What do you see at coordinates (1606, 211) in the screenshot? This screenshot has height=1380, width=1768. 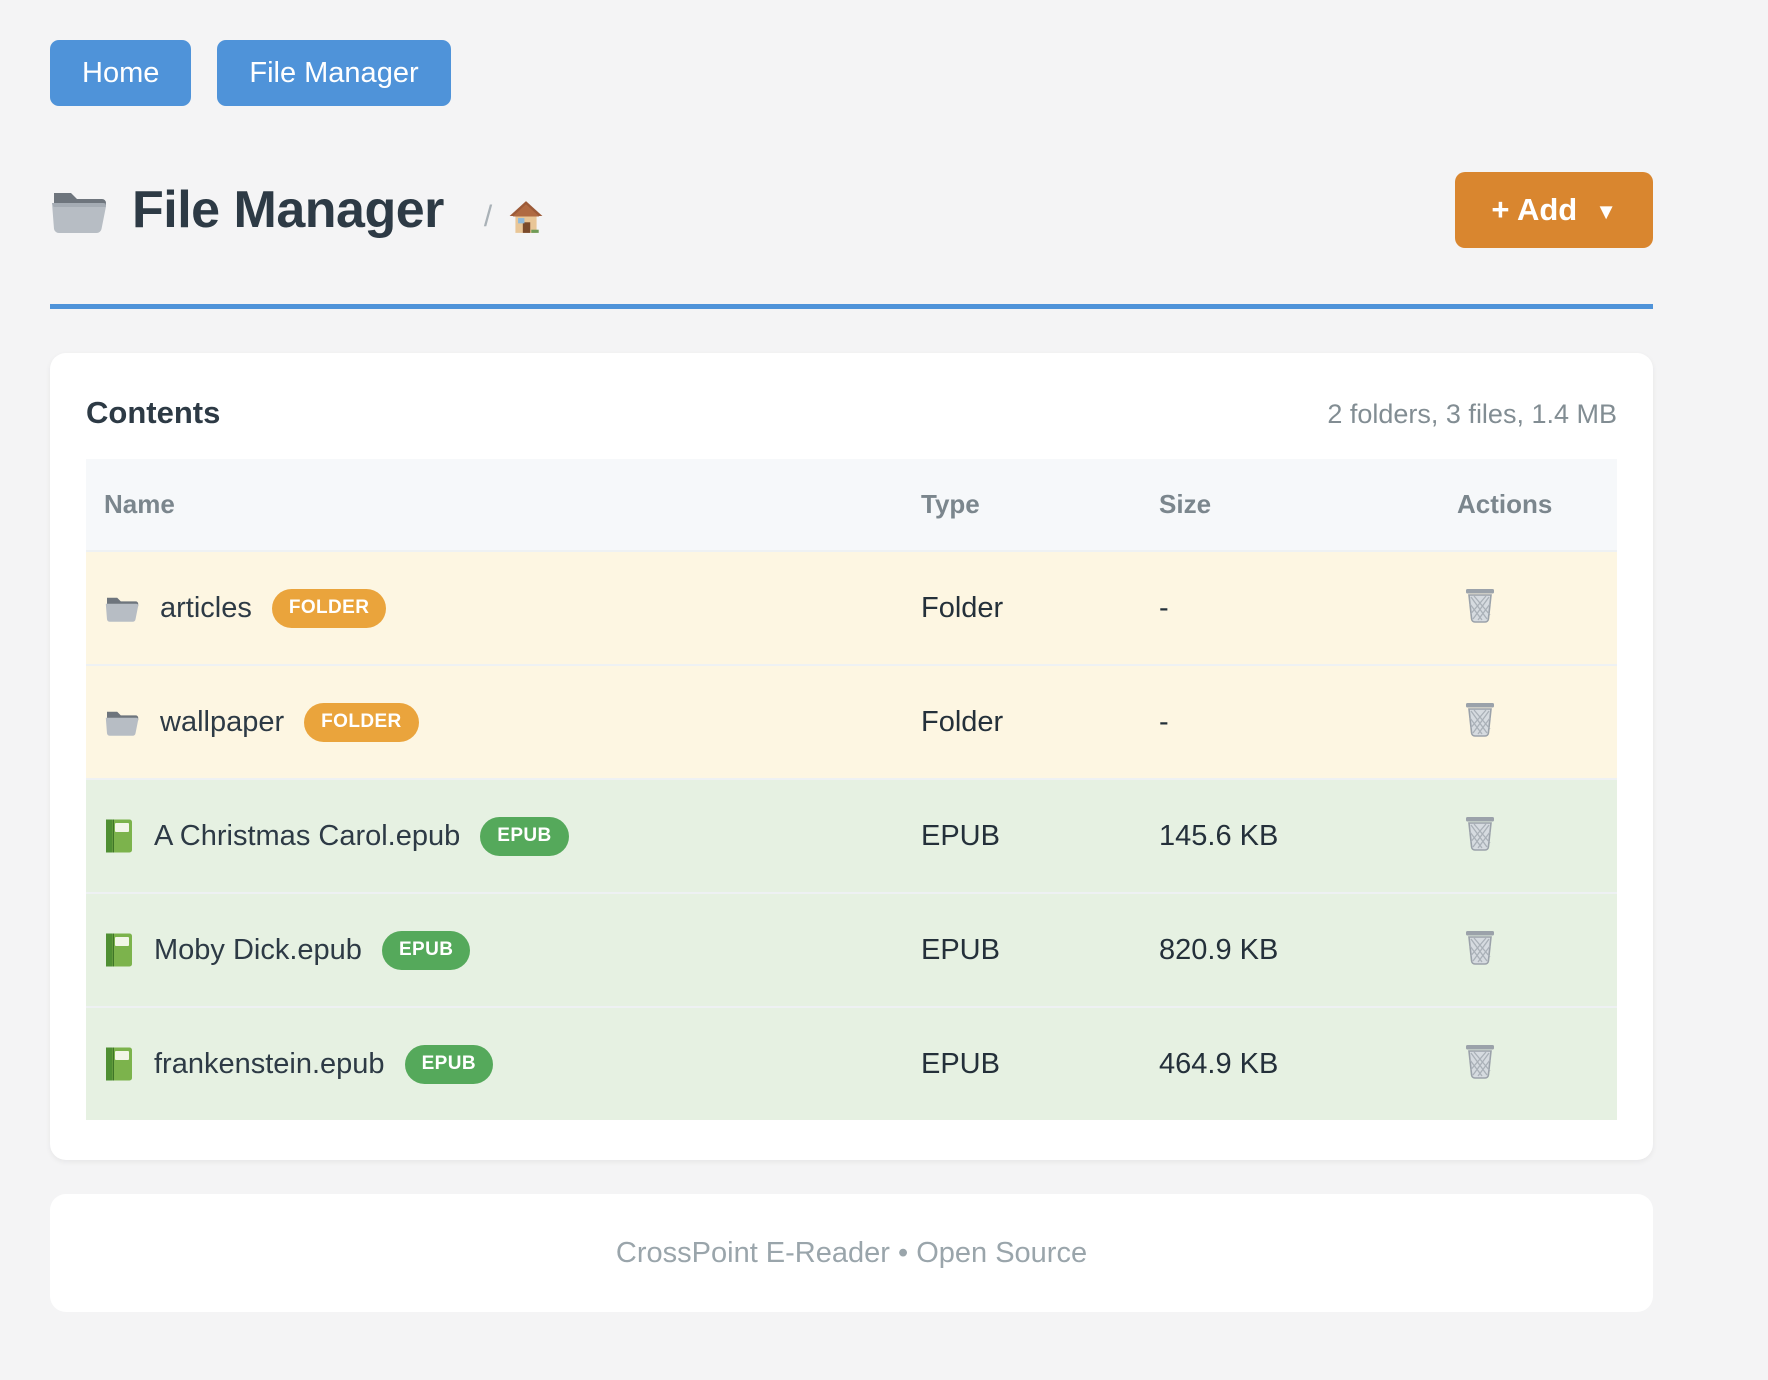 I see `chevron-down-icon: ▼` at bounding box center [1606, 211].